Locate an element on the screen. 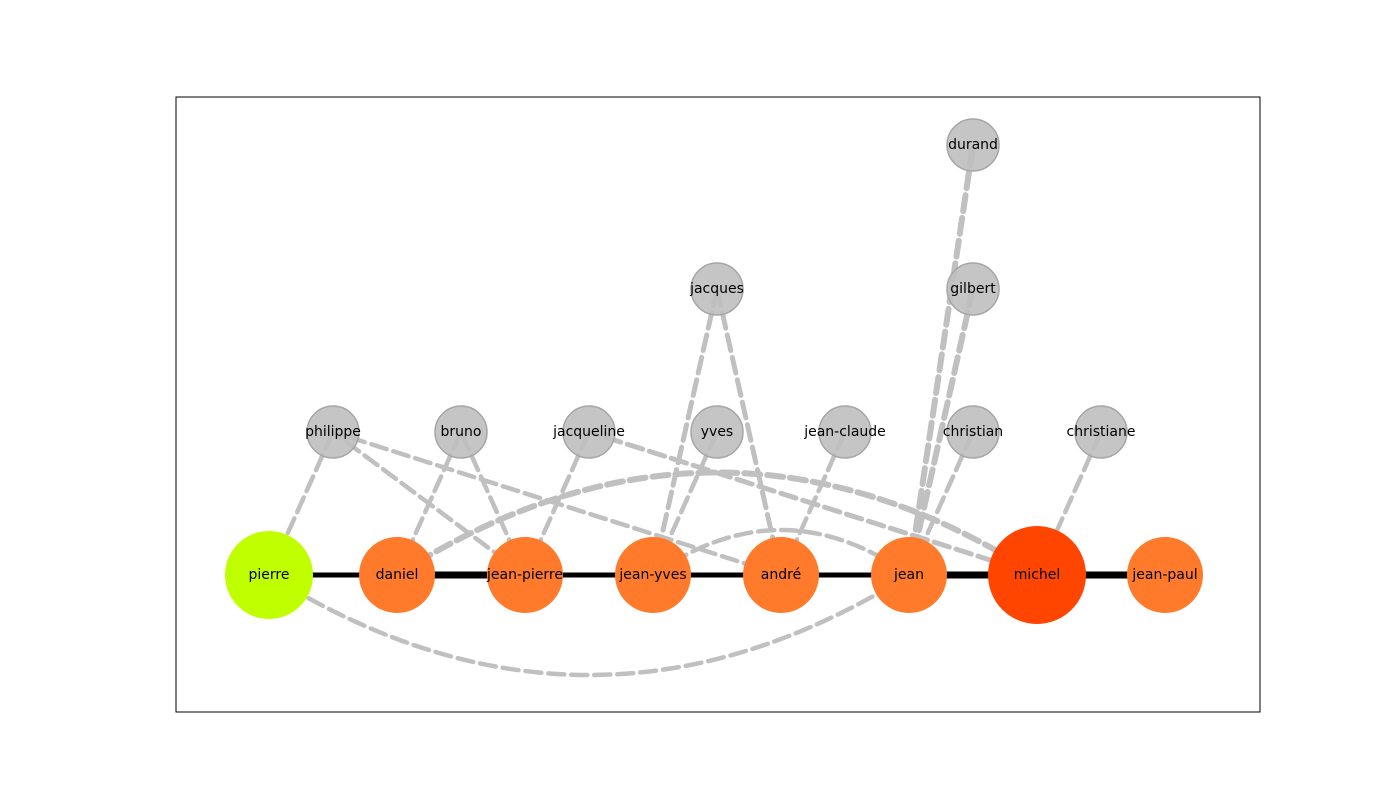  dashed-edge-andre-philippe is located at coordinates (557, 503).